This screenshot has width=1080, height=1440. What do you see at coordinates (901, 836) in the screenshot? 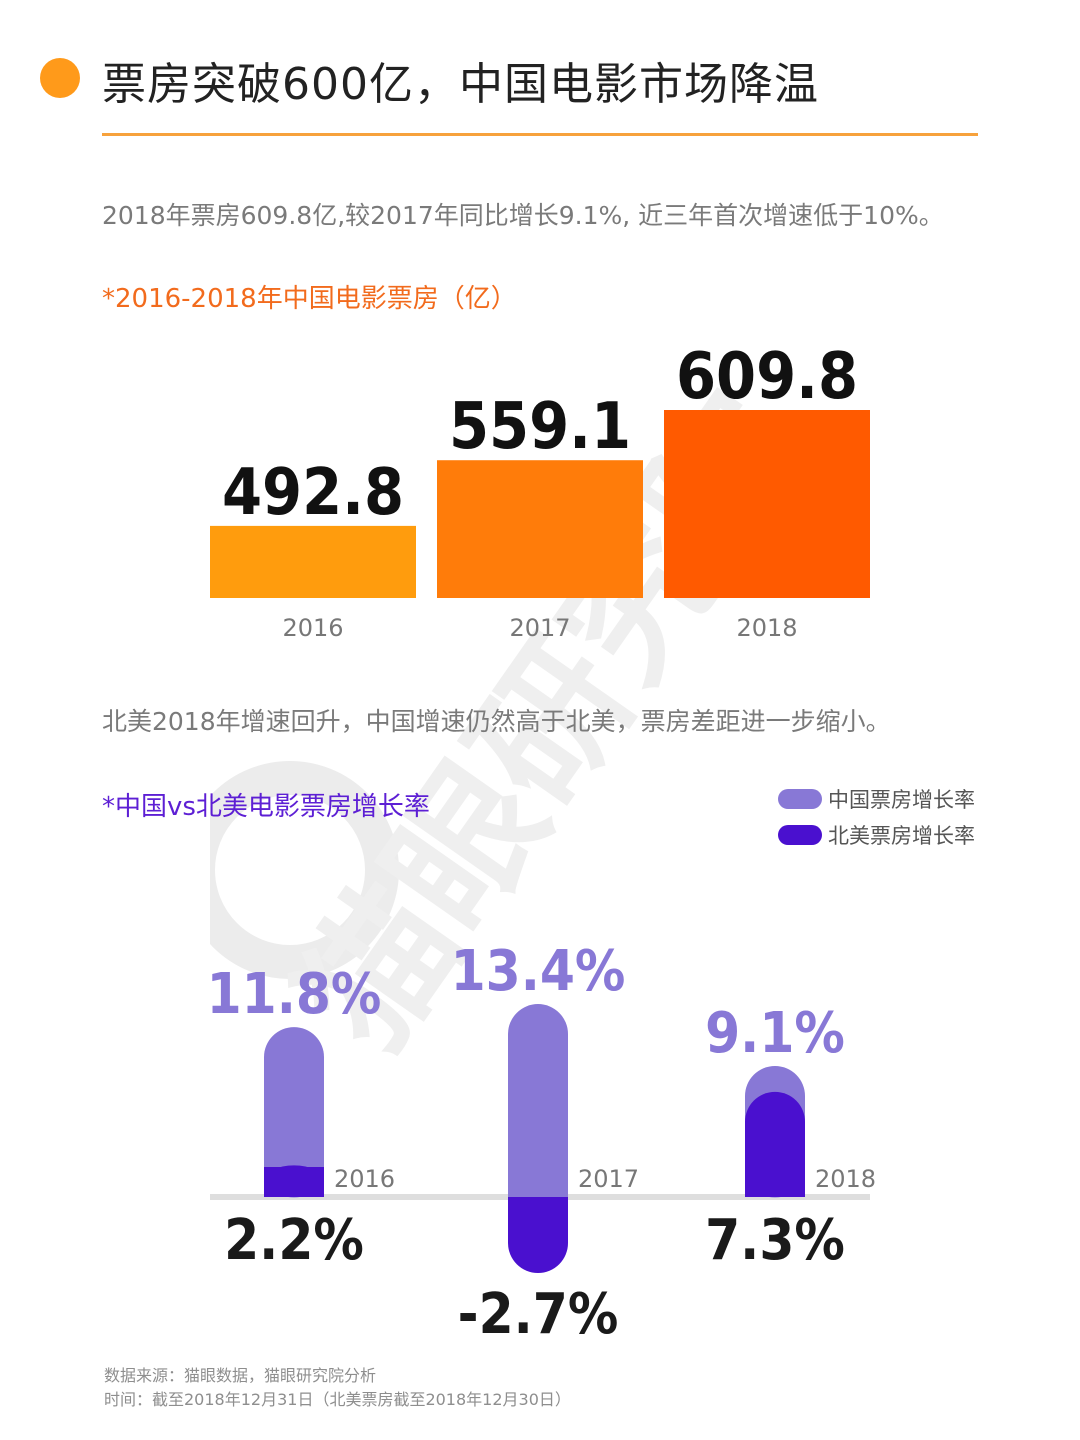
I see `legend-label-north-america: 北美票房增长率` at bounding box center [901, 836].